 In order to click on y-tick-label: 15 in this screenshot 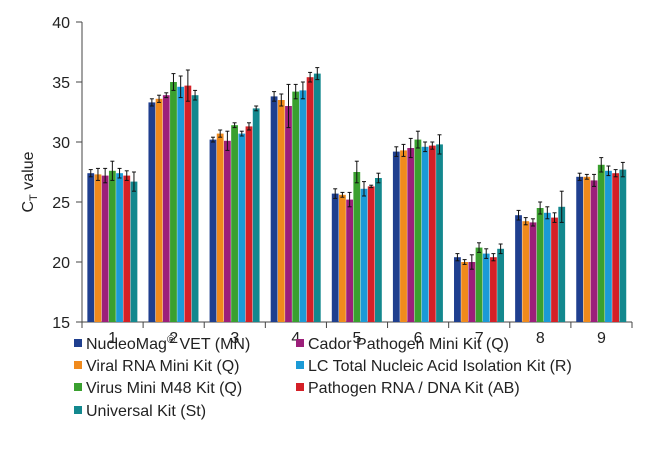, I will do `click(61, 323)`.